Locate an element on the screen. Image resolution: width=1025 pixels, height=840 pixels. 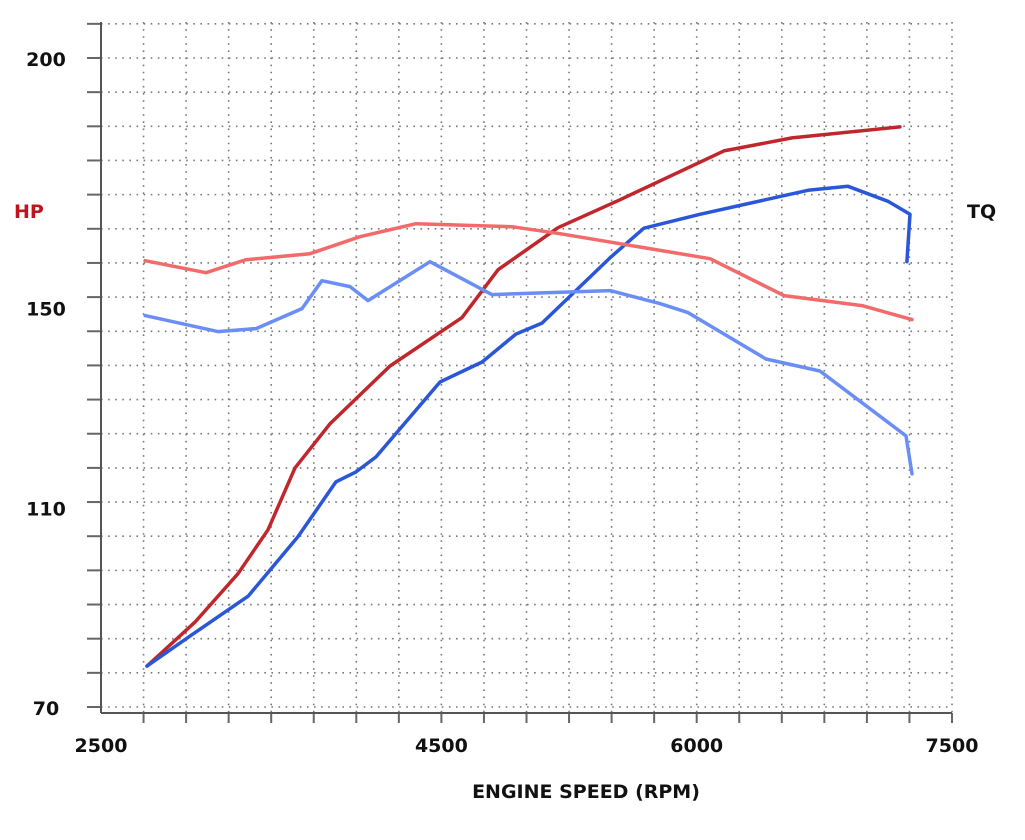
x-tick-label: 2500 is located at coordinates (101, 746).